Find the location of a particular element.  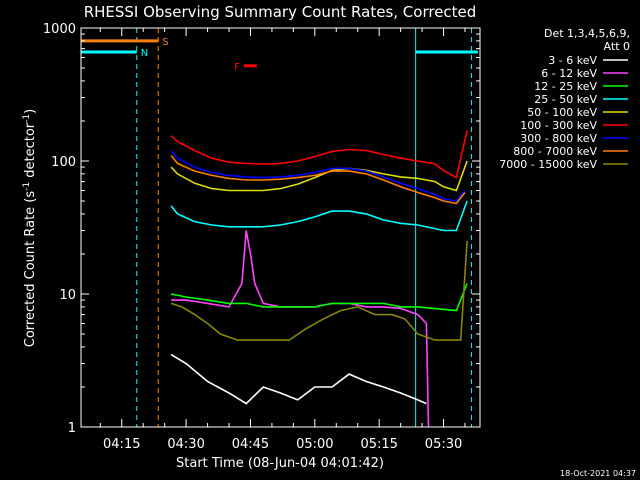

x-tick-label: 04:30 is located at coordinates (185, 444).